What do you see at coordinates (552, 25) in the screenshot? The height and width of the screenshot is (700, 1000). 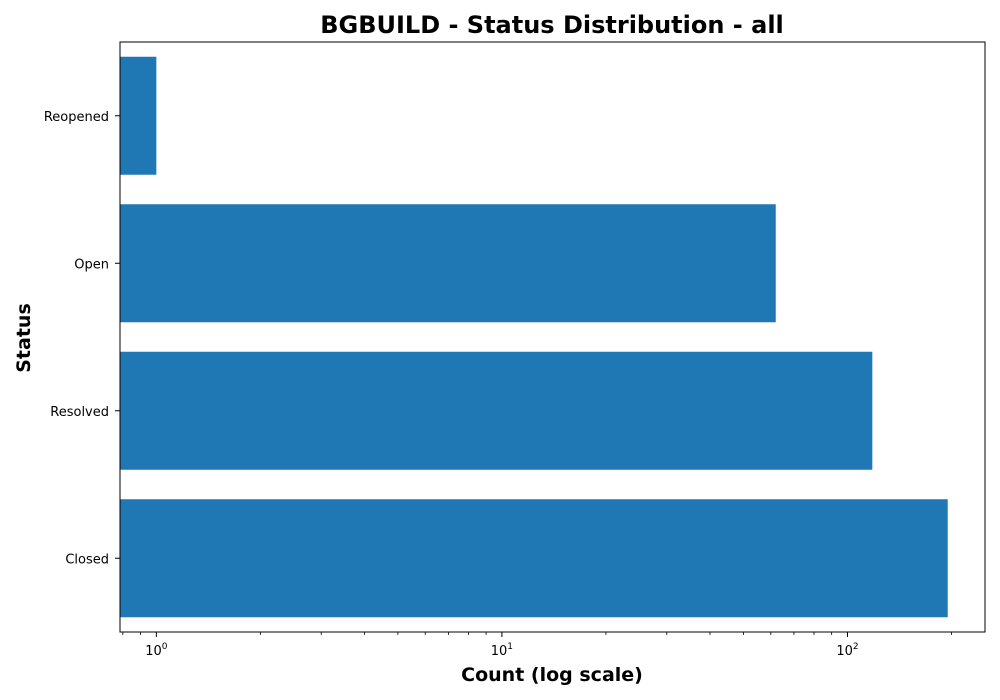 I see `chart-title: BGBUILD - Status Distribution - all` at bounding box center [552, 25].